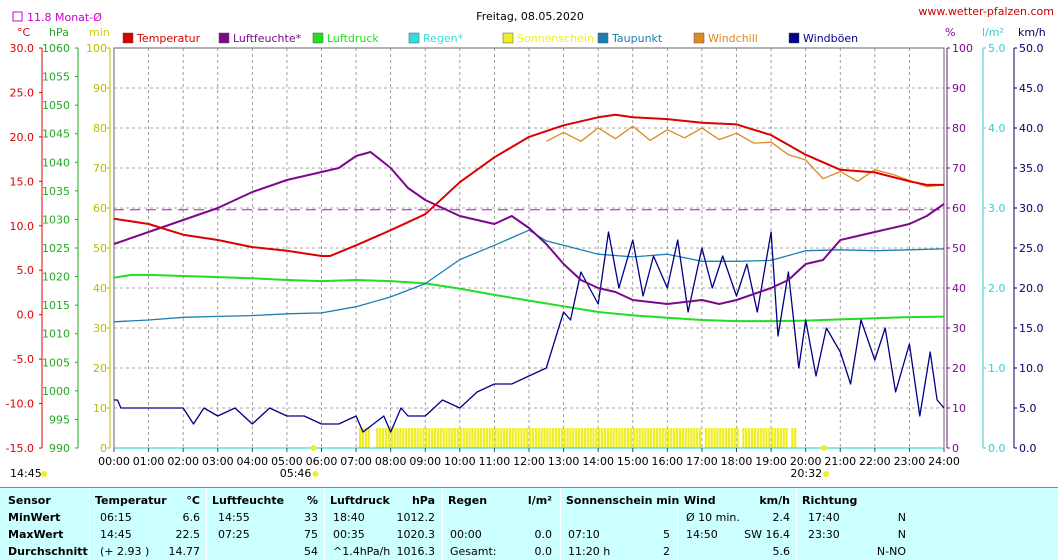  I want to click on tick-label: 1005, so click(56, 362).